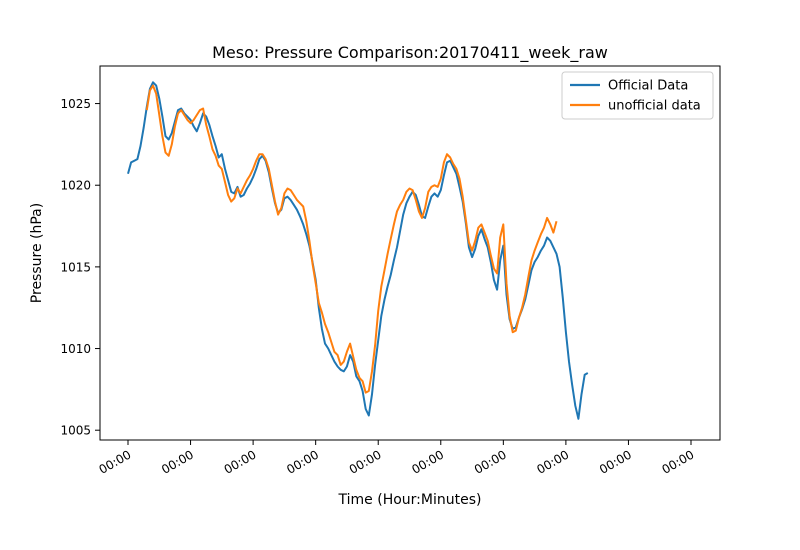 The width and height of the screenshot is (800, 550). What do you see at coordinates (75, 104) in the screenshot?
I see `y-tick-label: 1025` at bounding box center [75, 104].